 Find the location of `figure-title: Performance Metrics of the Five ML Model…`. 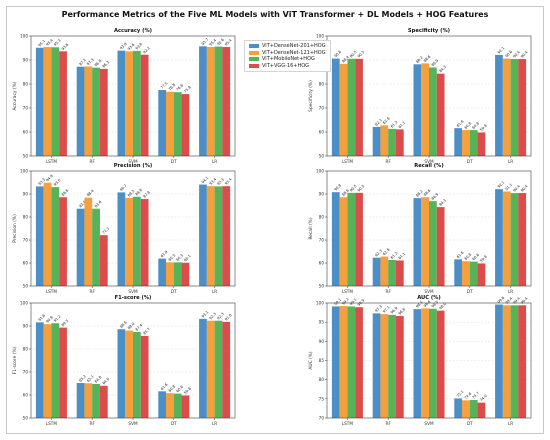

figure-title: Performance Metrics of the Five ML Model… is located at coordinates (275, 14).